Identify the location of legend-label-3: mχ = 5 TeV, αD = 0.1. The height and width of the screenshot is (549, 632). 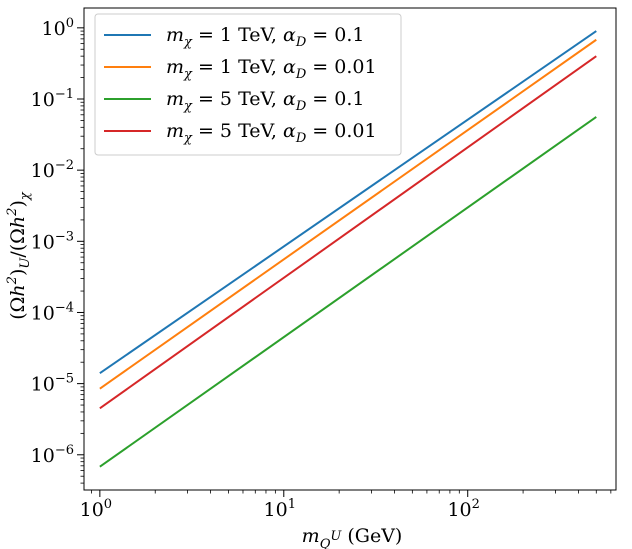
(265, 101).